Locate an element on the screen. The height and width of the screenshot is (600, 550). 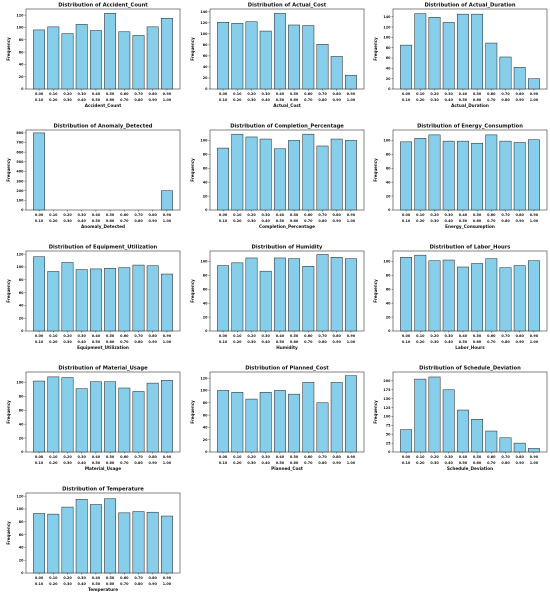
x-tick-label-bottom: 0.30 is located at coordinates (251, 342).